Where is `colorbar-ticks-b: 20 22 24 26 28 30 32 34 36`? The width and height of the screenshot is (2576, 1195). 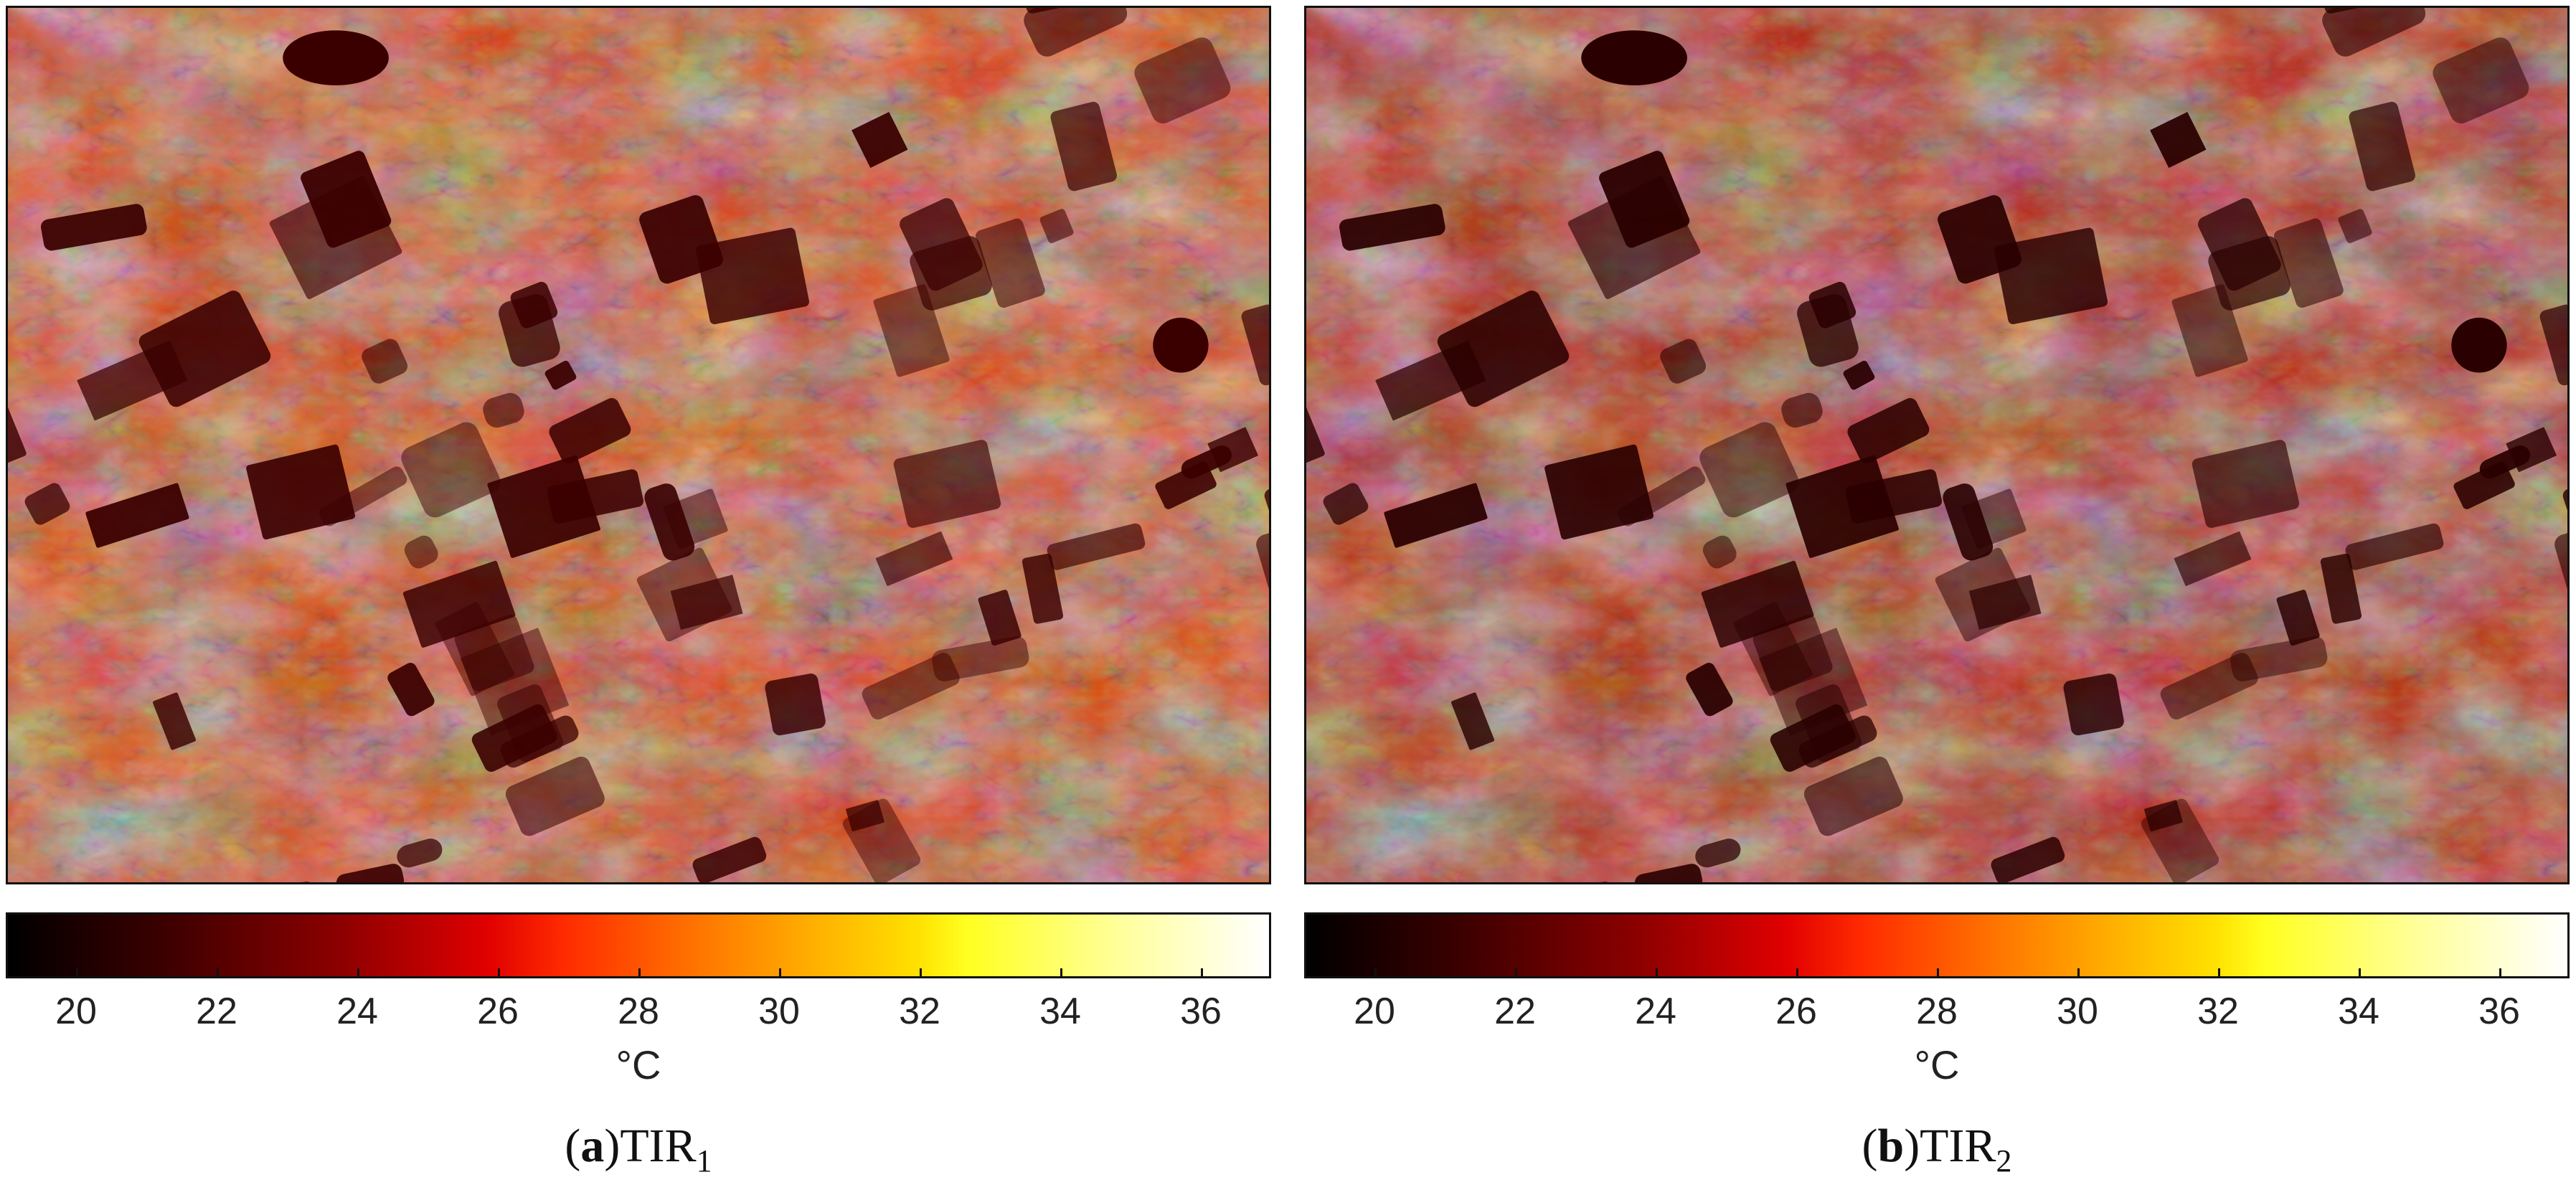
colorbar-ticks-b: 20 22 24 26 28 30 32 34 36 is located at coordinates (1937, 1016).